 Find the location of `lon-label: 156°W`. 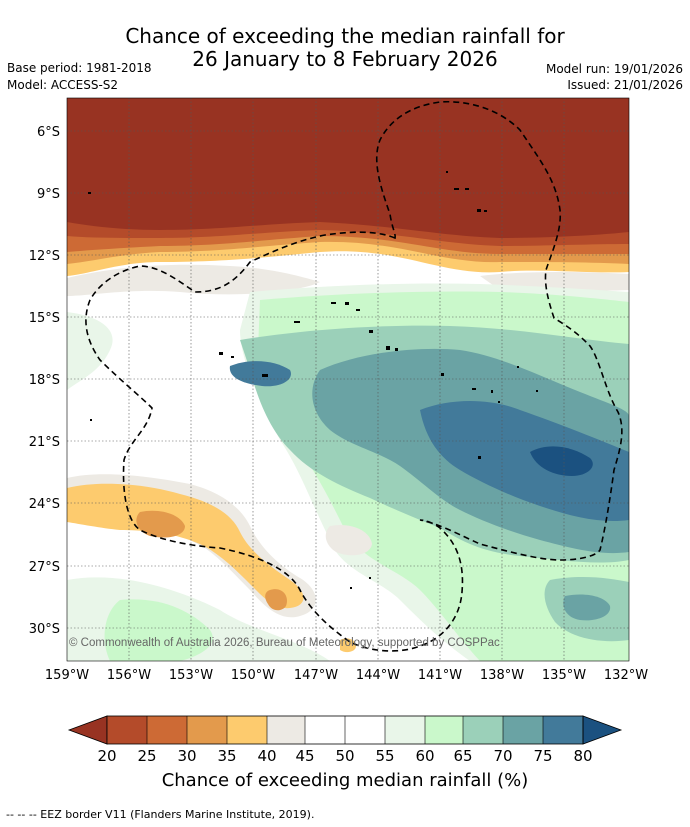

lon-label: 156°W is located at coordinates (129, 675).